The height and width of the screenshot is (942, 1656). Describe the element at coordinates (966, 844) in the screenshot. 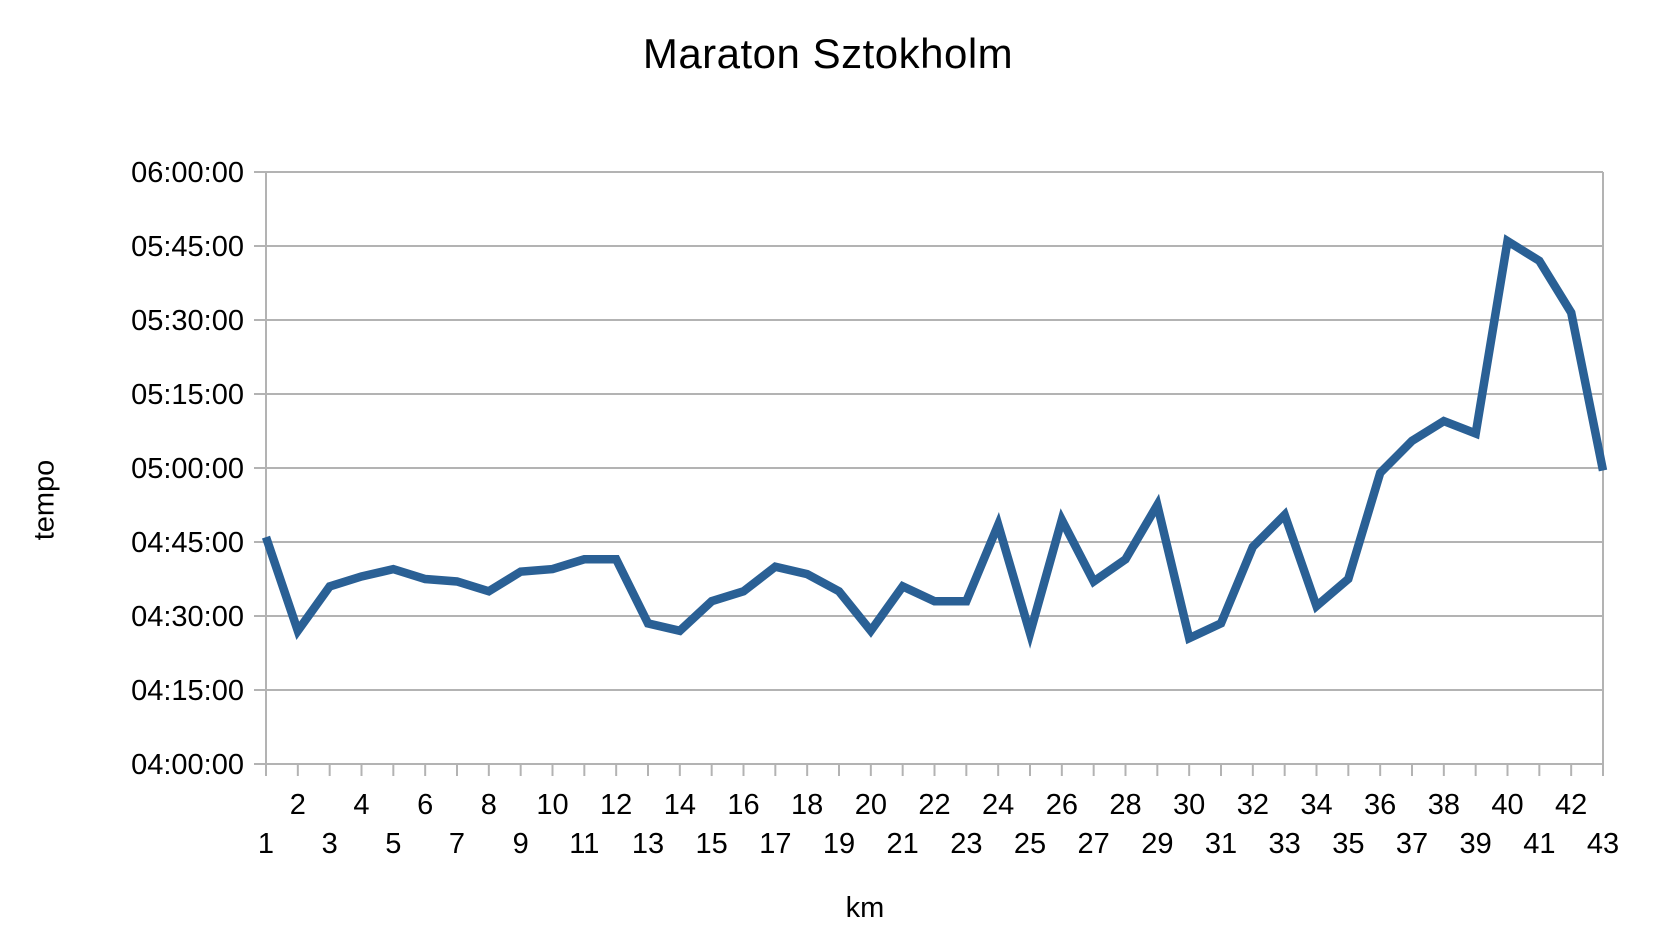

I see `x-tick-label: 23` at that location.